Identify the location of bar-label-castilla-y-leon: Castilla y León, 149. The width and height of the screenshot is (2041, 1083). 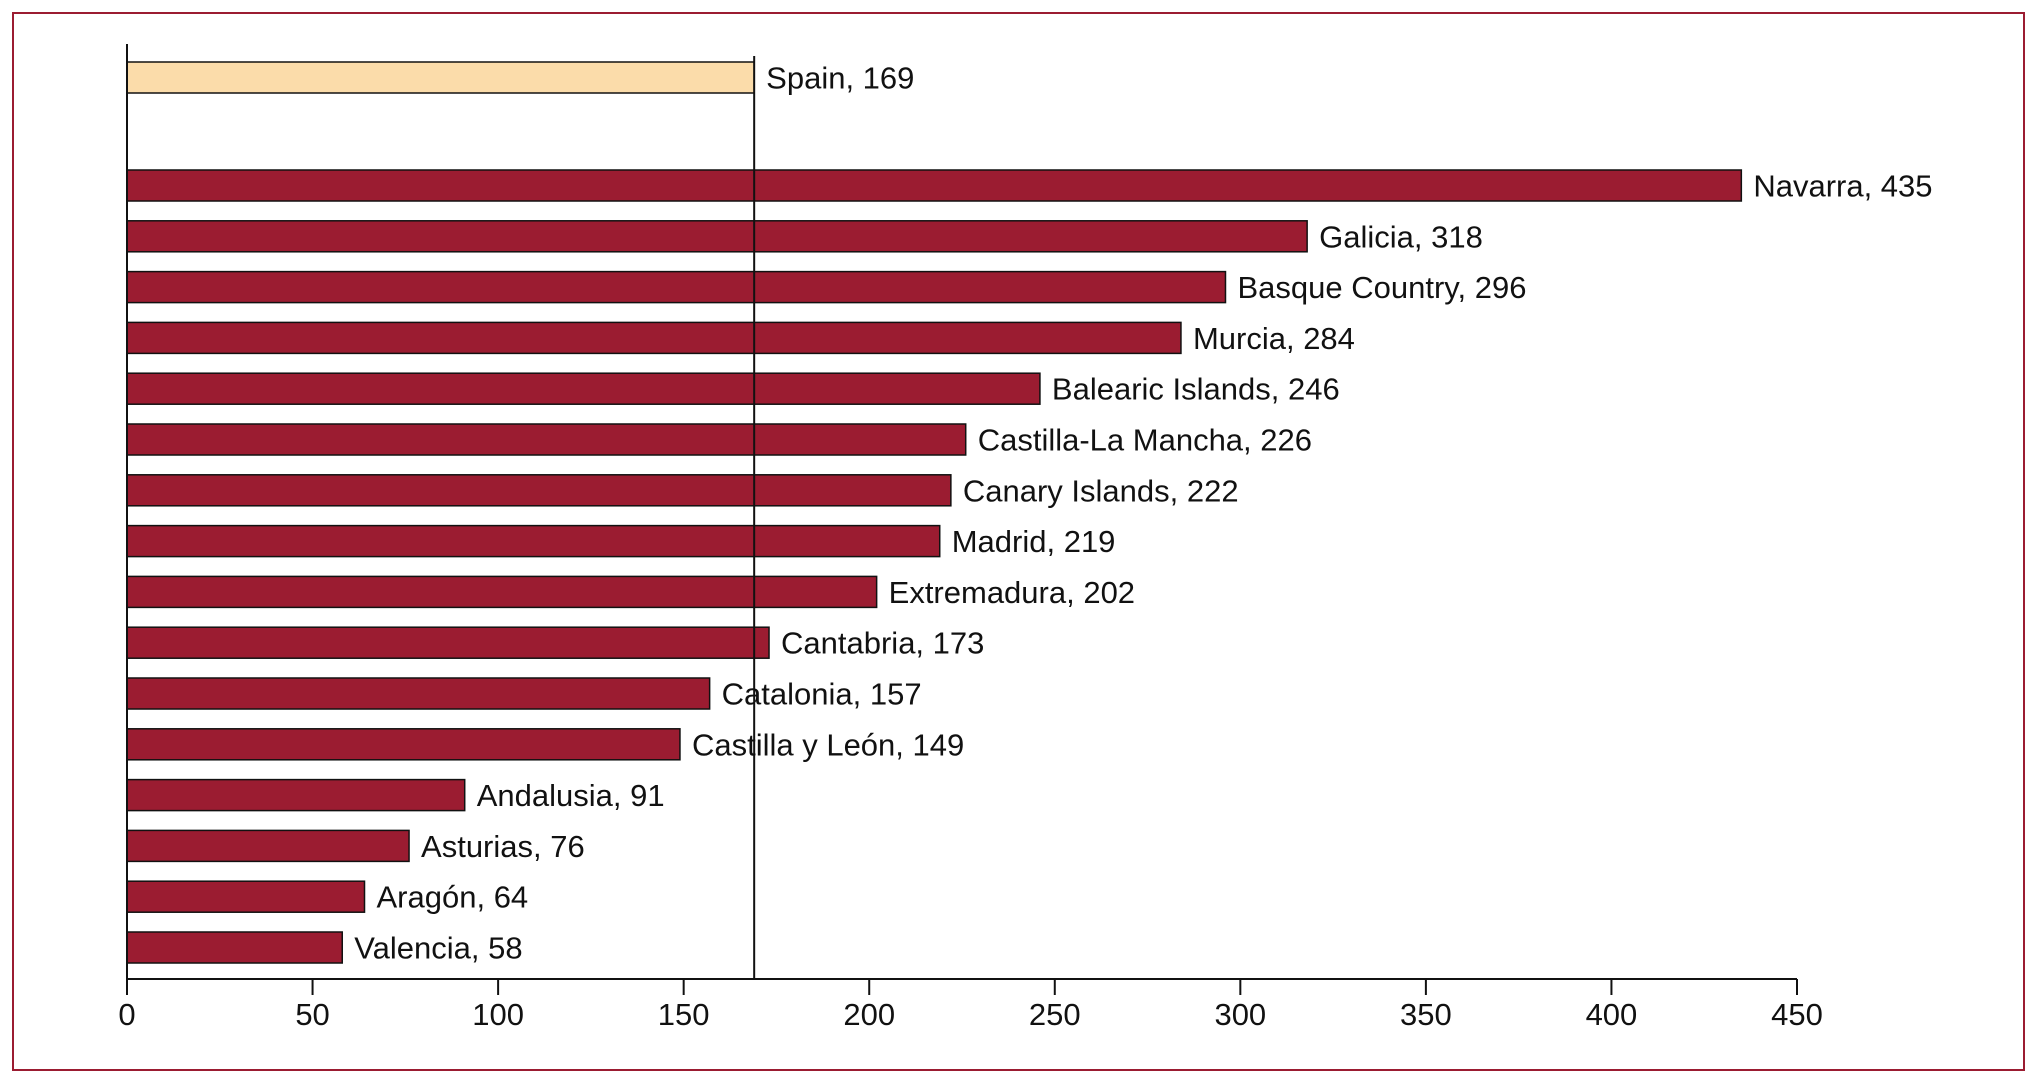
(828, 744).